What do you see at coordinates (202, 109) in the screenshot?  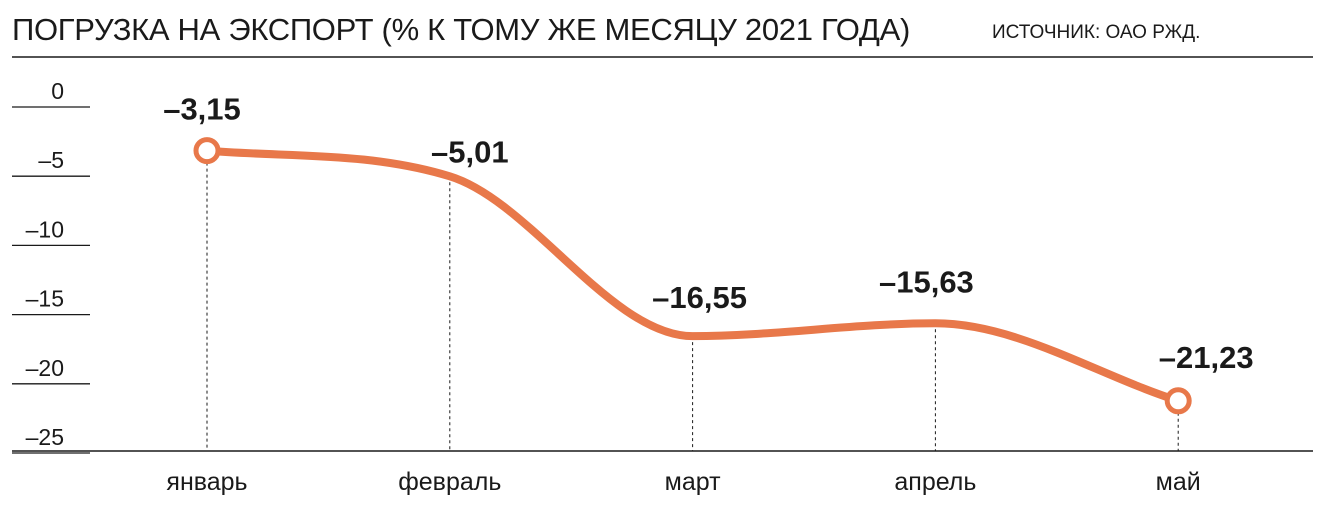 I see `data-label: –3,15` at bounding box center [202, 109].